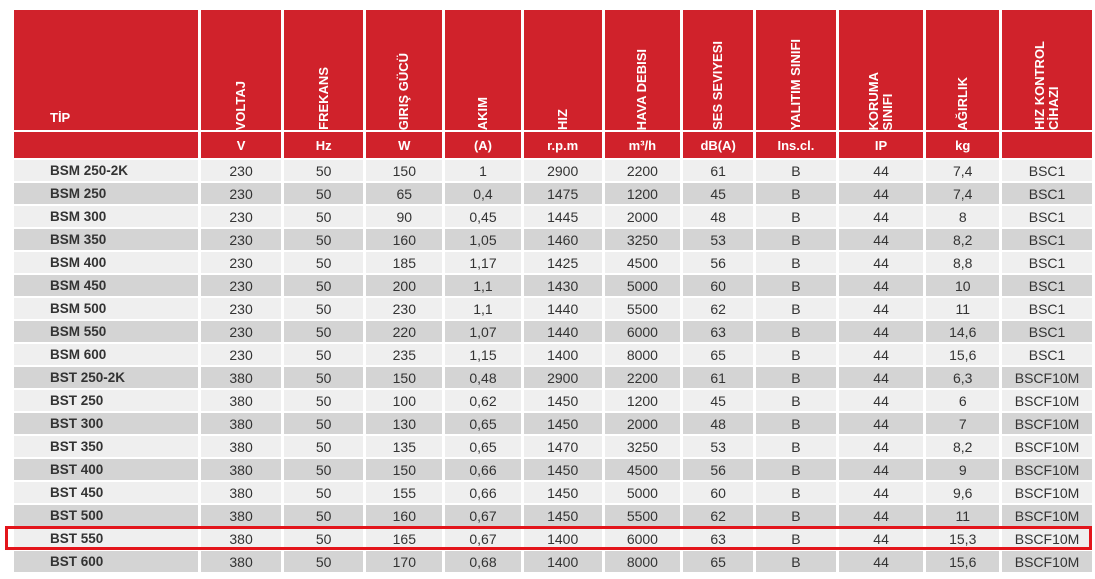  Describe the element at coordinates (106, 170) in the screenshot. I see `cell-tip: BSM 250-2K` at that location.